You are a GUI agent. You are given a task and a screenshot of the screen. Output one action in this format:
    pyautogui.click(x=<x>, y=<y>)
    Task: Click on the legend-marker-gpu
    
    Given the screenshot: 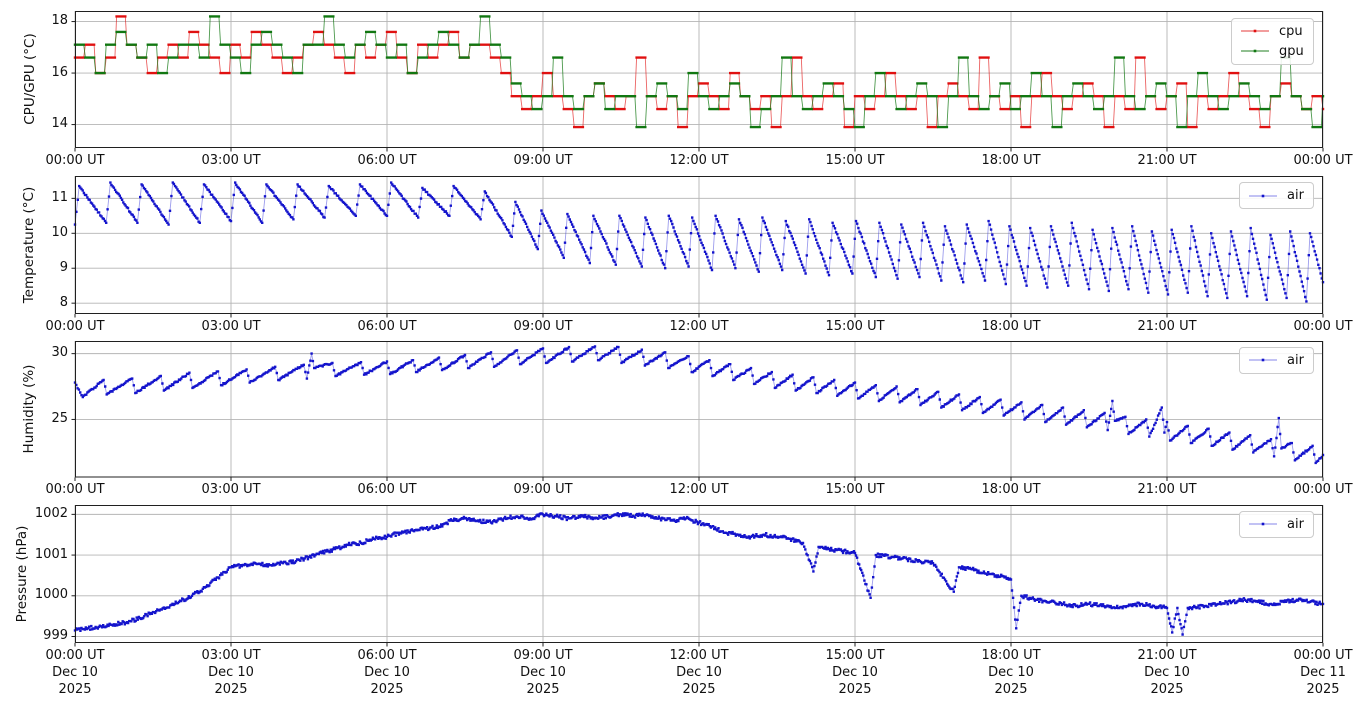 What is the action you would take?
    pyautogui.click(x=1255, y=51)
    